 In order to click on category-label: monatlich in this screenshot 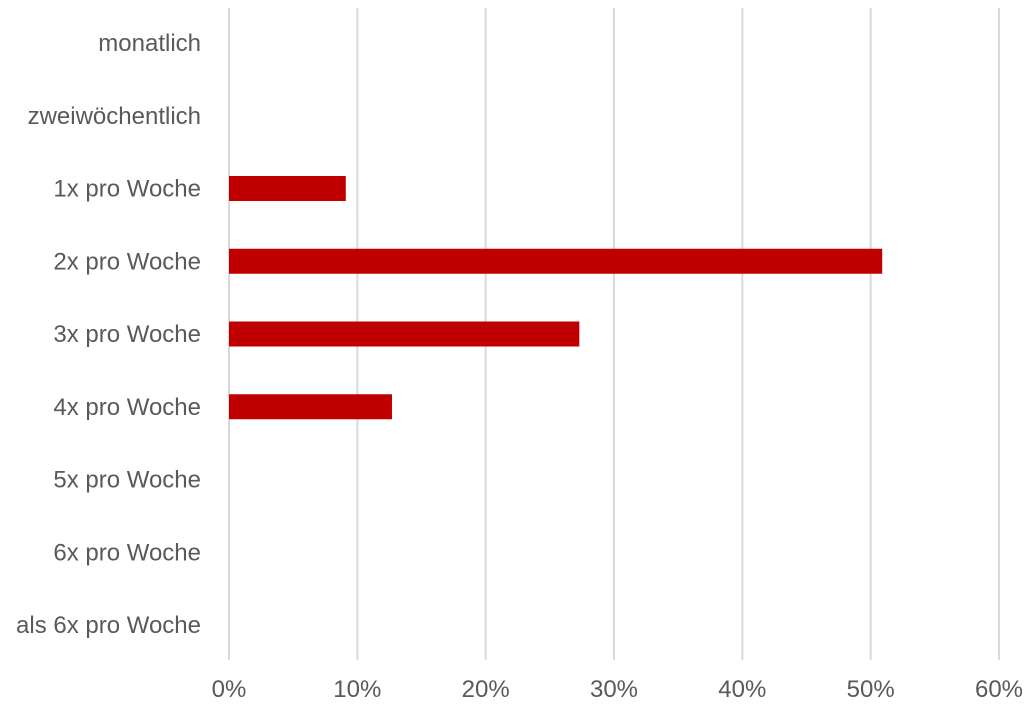, I will do `click(149, 43)`.